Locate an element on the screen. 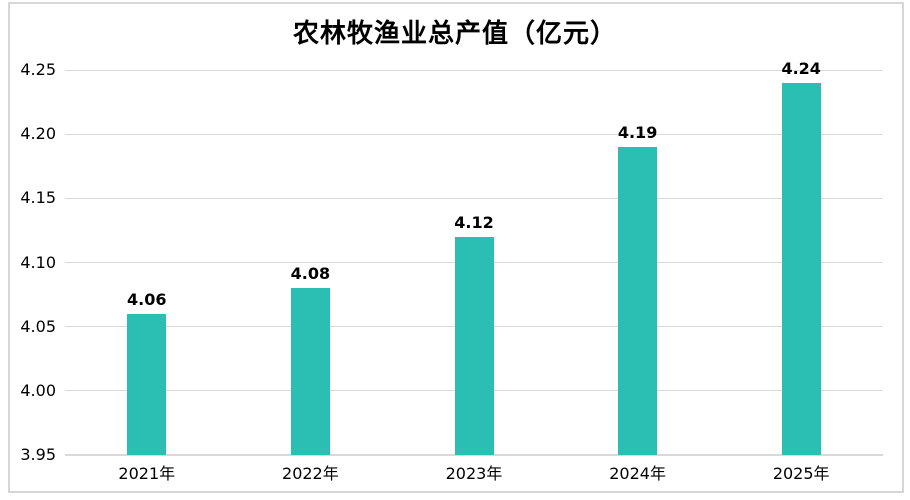  y-axis-tick-label: 4.25 is located at coordinates (38, 69).